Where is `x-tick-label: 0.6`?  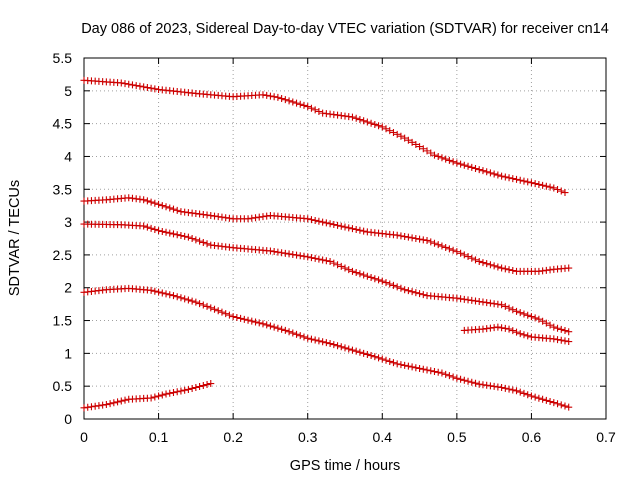 x-tick-label: 0.6 is located at coordinates (532, 437).